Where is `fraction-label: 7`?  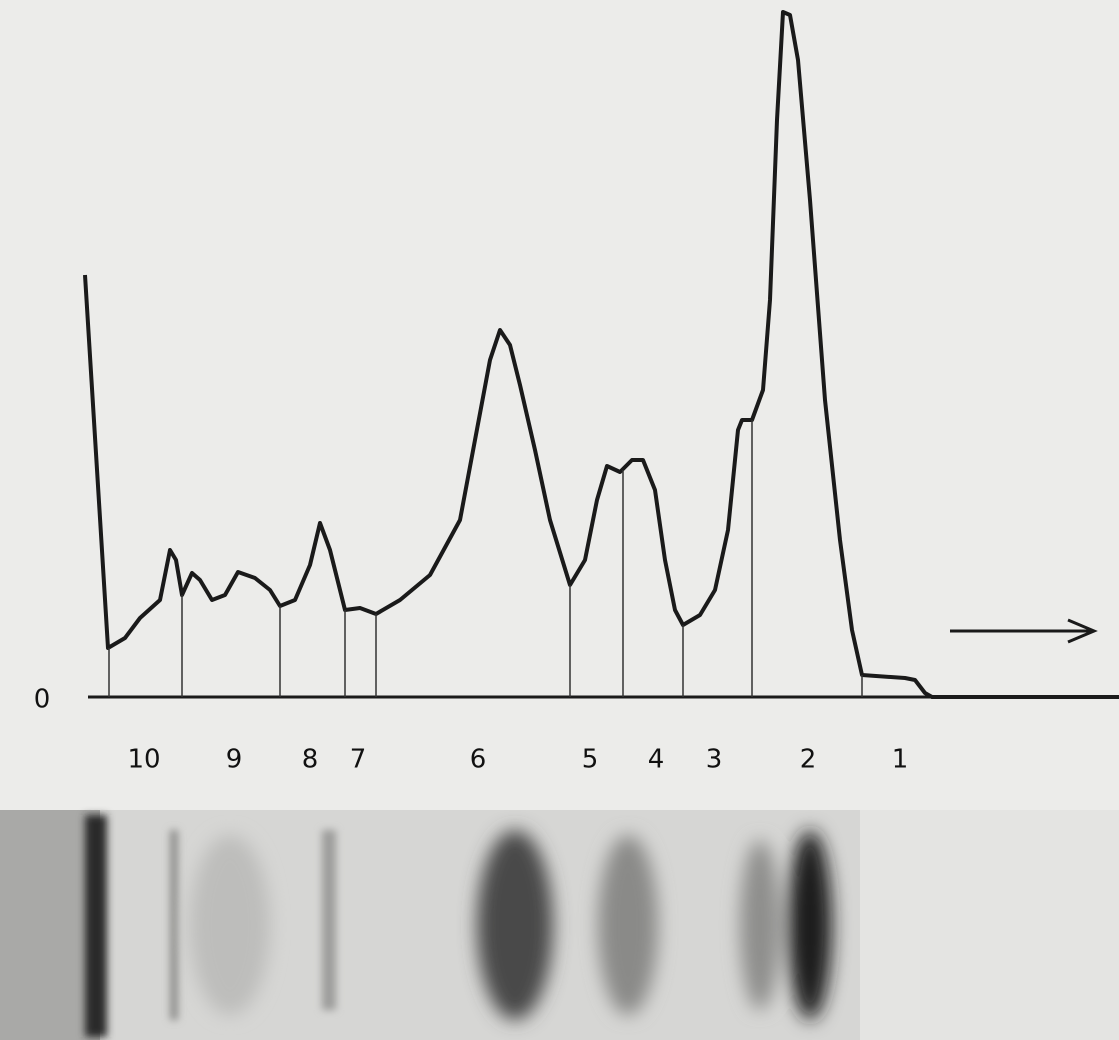
fraction-label: 7 is located at coordinates (358, 760).